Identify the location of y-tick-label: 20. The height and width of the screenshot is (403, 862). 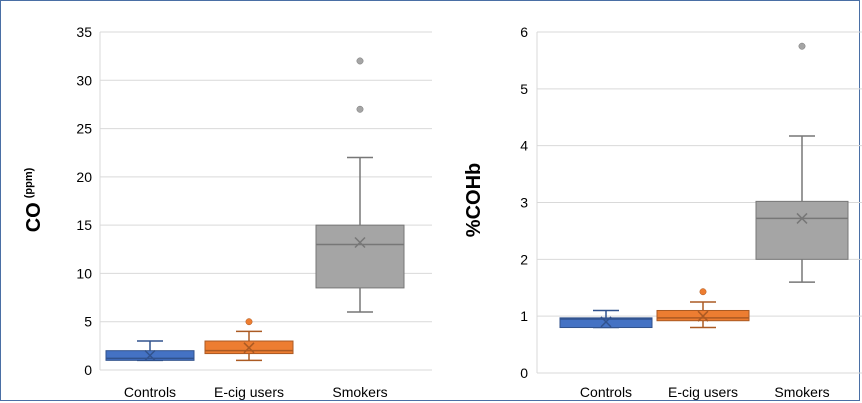
(84, 177).